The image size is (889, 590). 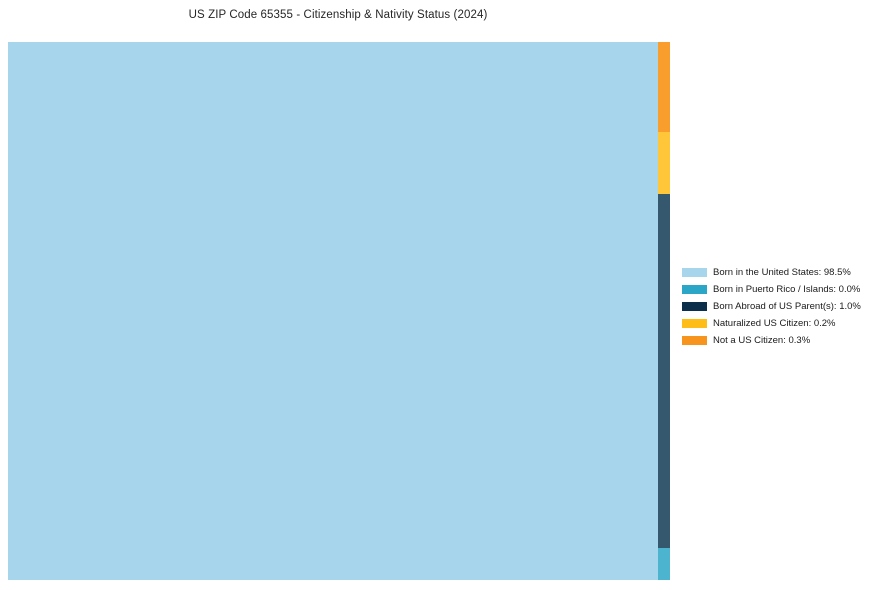 I want to click on legend-item: Naturalized US Citizen: 0.2%, so click(x=771, y=323).